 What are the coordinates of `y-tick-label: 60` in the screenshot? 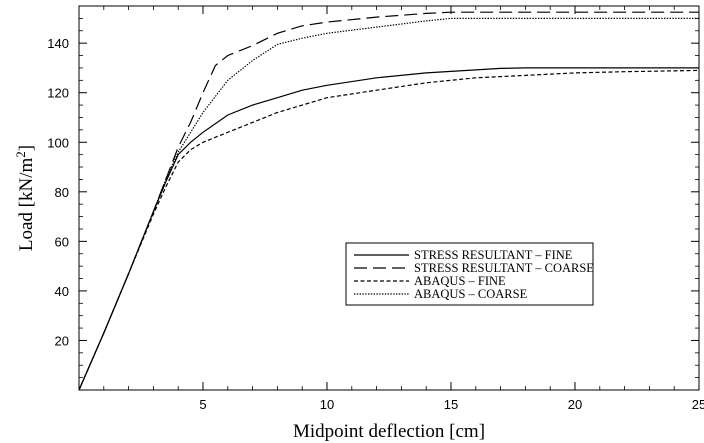 It's located at (62, 241).